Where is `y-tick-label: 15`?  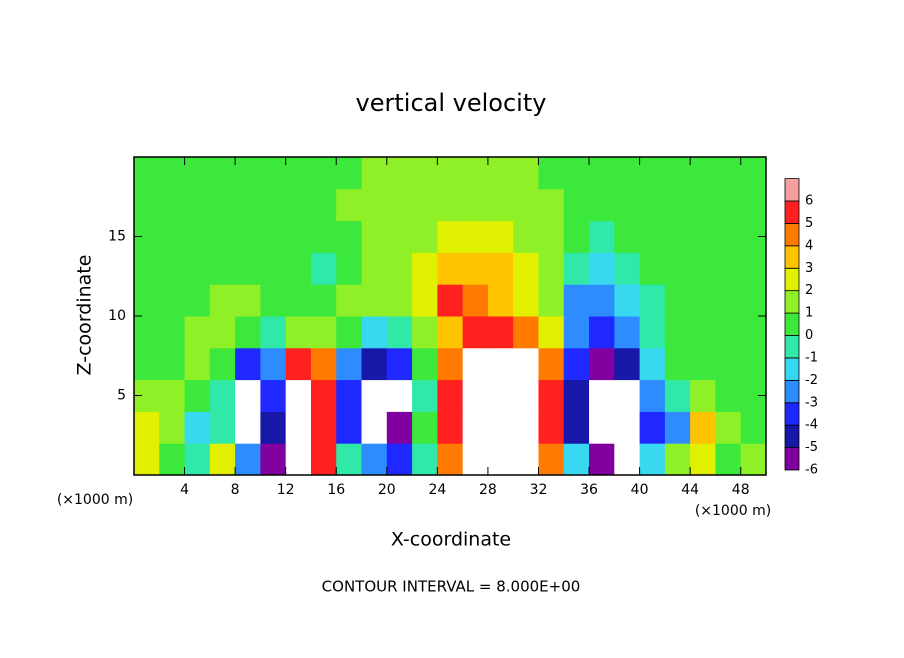 y-tick-label: 15 is located at coordinates (117, 237).